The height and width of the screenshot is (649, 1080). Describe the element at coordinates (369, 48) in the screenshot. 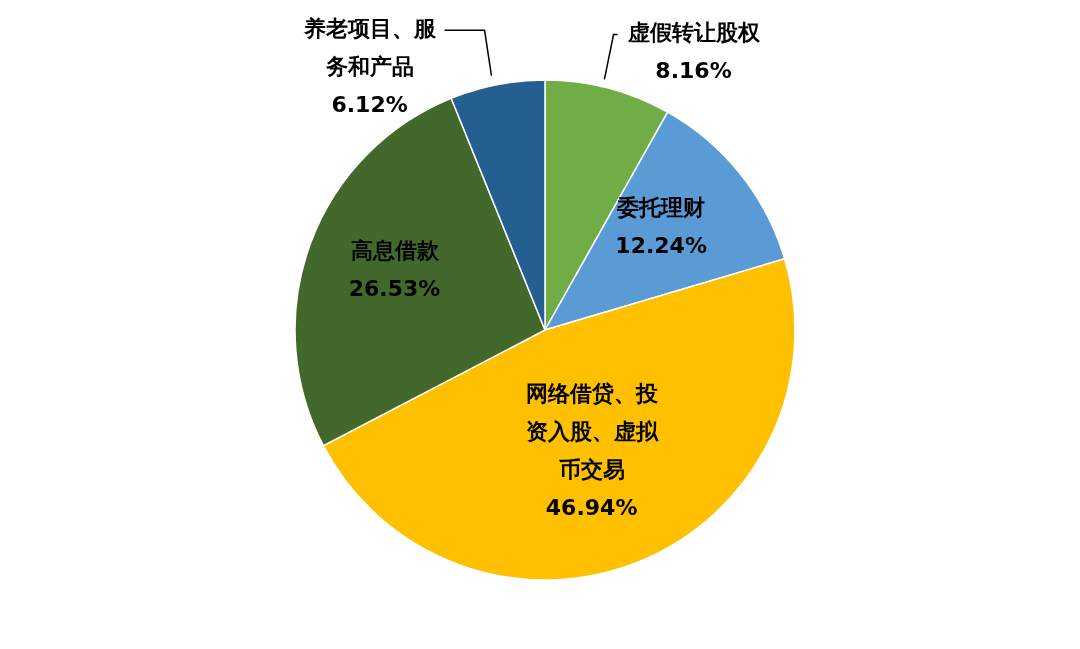

I see `slice-label: 养老项目、服务和产品` at that location.